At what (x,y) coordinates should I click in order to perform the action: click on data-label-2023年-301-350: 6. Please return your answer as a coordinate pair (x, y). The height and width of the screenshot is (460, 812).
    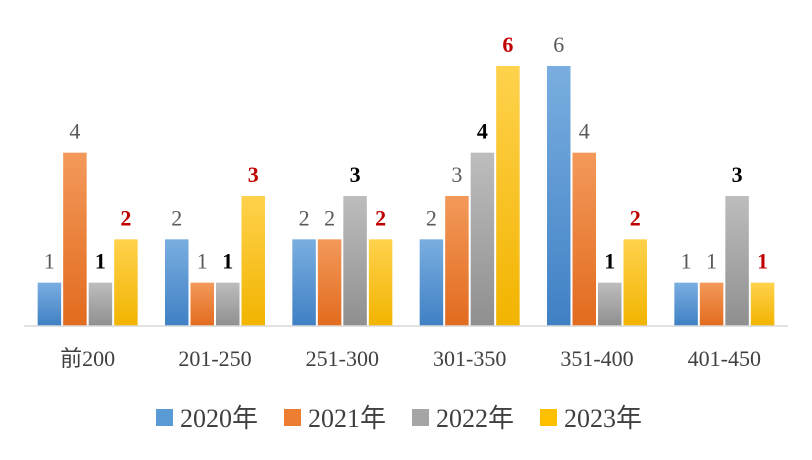
    Looking at the image, I should click on (507, 44).